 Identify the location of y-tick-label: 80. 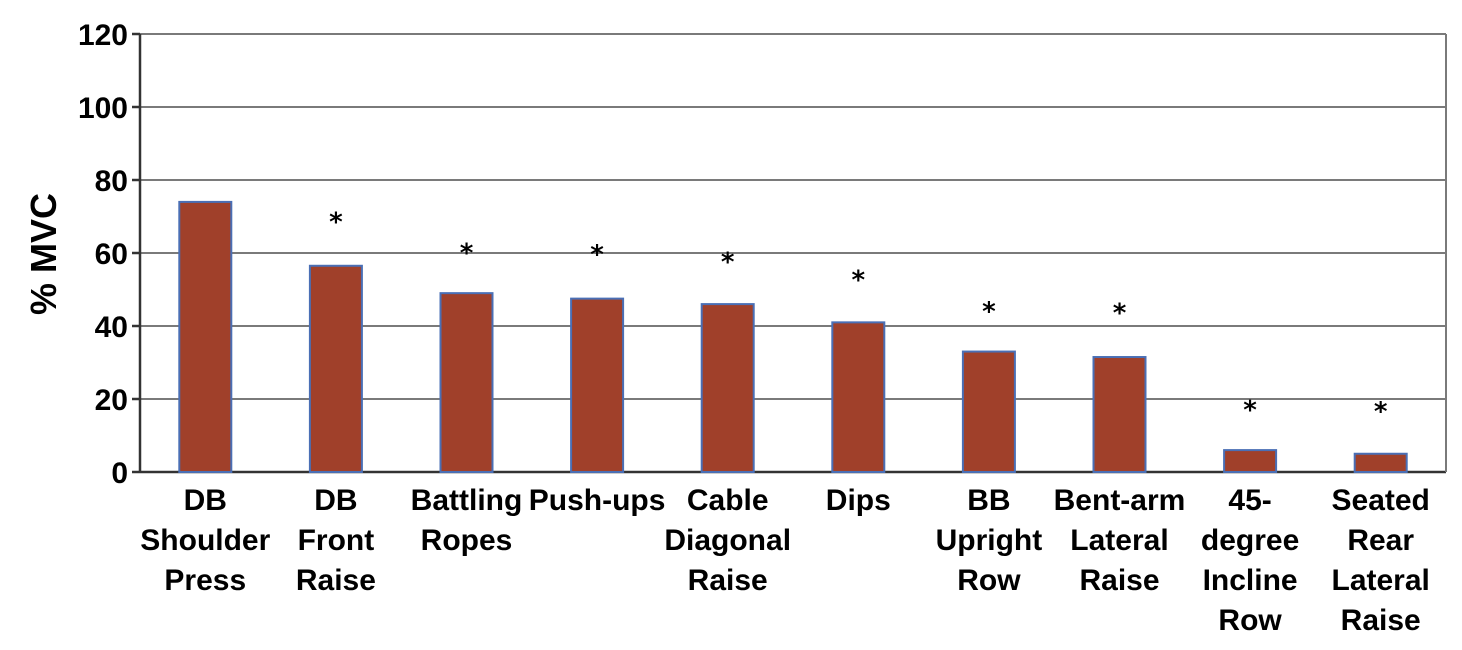
(111, 181).